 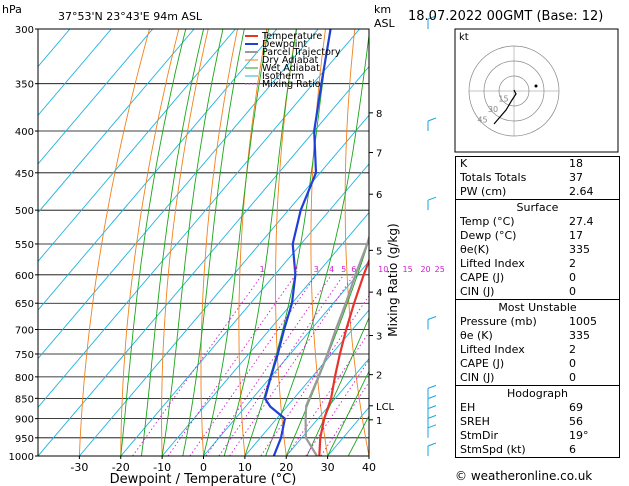 What do you see at coordinates (537, 378) in the screenshot?
I see `most-unstable-row: CIN (J) 0` at bounding box center [537, 378].